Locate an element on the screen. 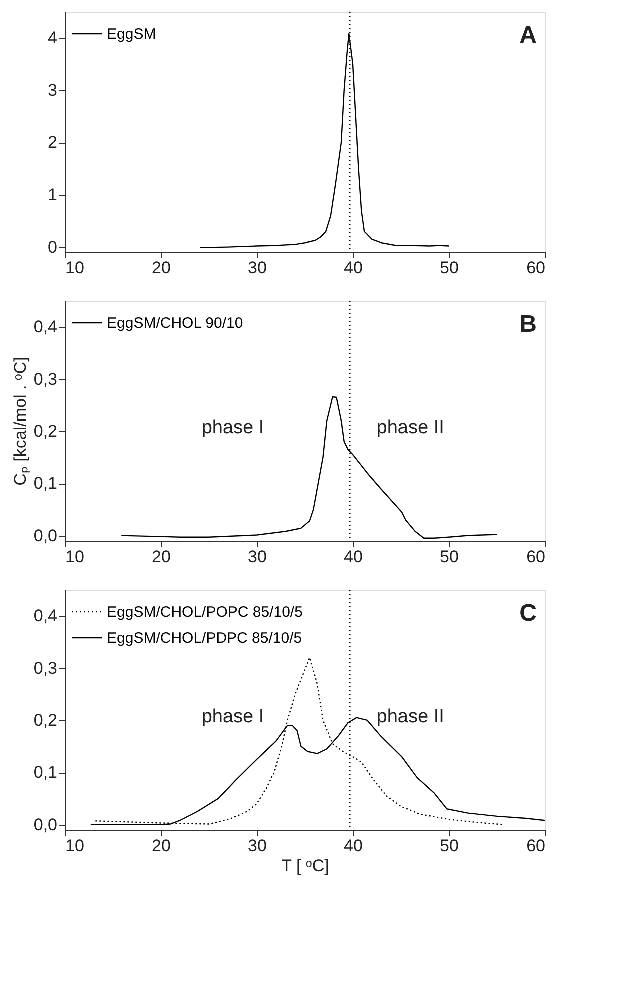 This screenshot has width=635, height=983. y-axis-title: Cₚ [kcal/mol . ᵒC] is located at coordinates (20, 421).